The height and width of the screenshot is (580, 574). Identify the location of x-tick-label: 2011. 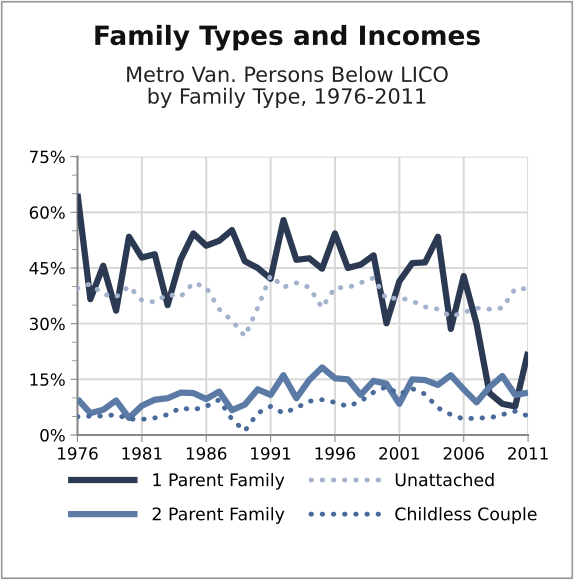
(528, 453).